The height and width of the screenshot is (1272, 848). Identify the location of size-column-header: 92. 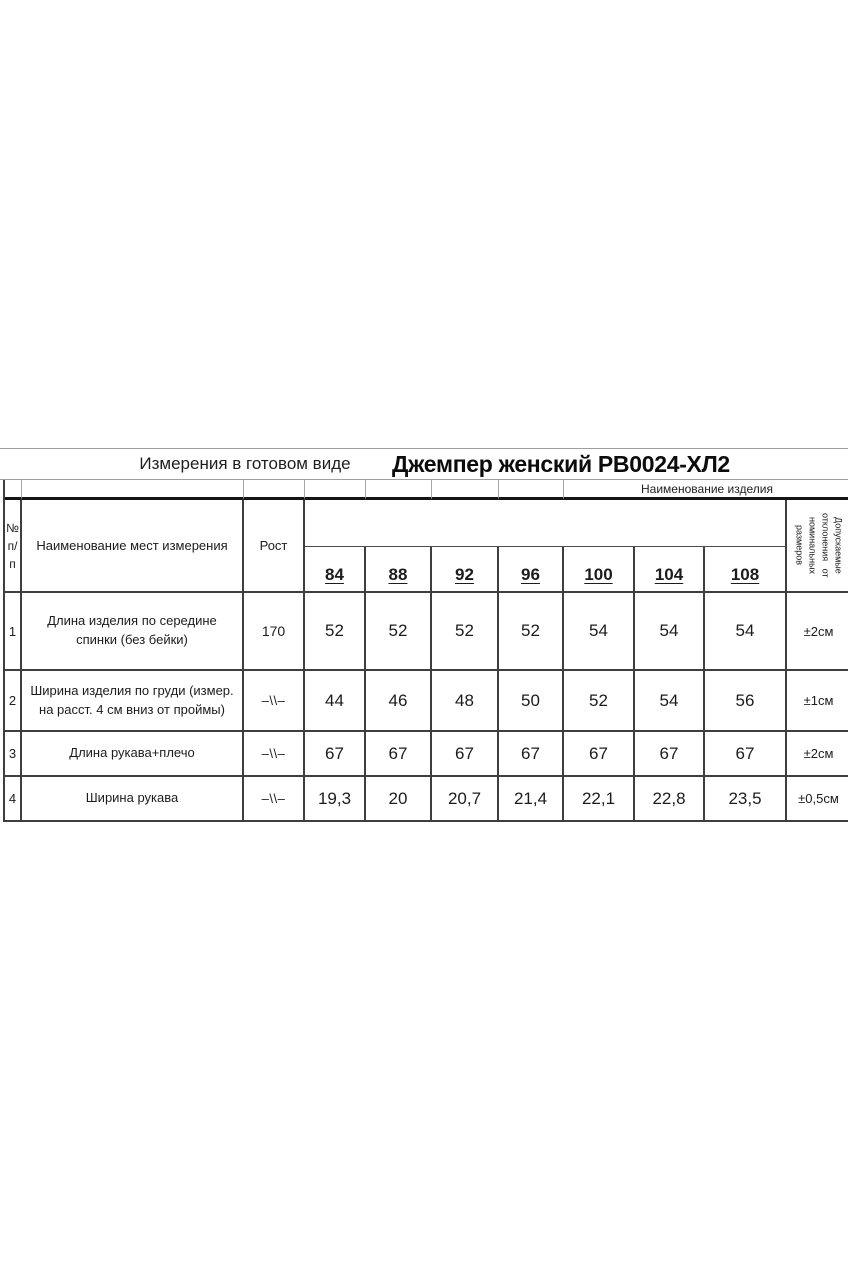
(465, 570).